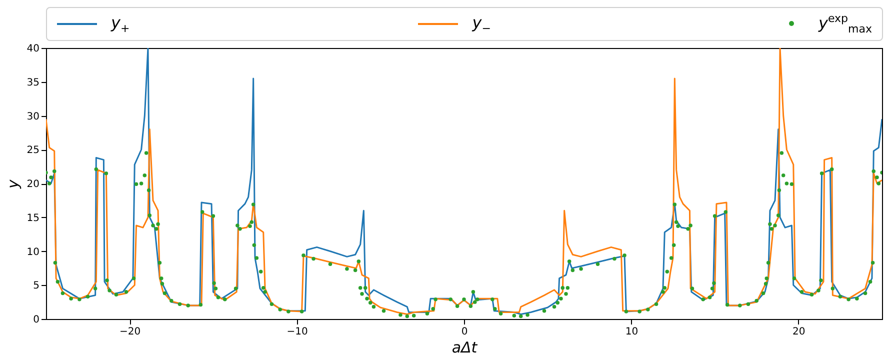  I want to click on y-tick-label: 10, so click(33, 252).